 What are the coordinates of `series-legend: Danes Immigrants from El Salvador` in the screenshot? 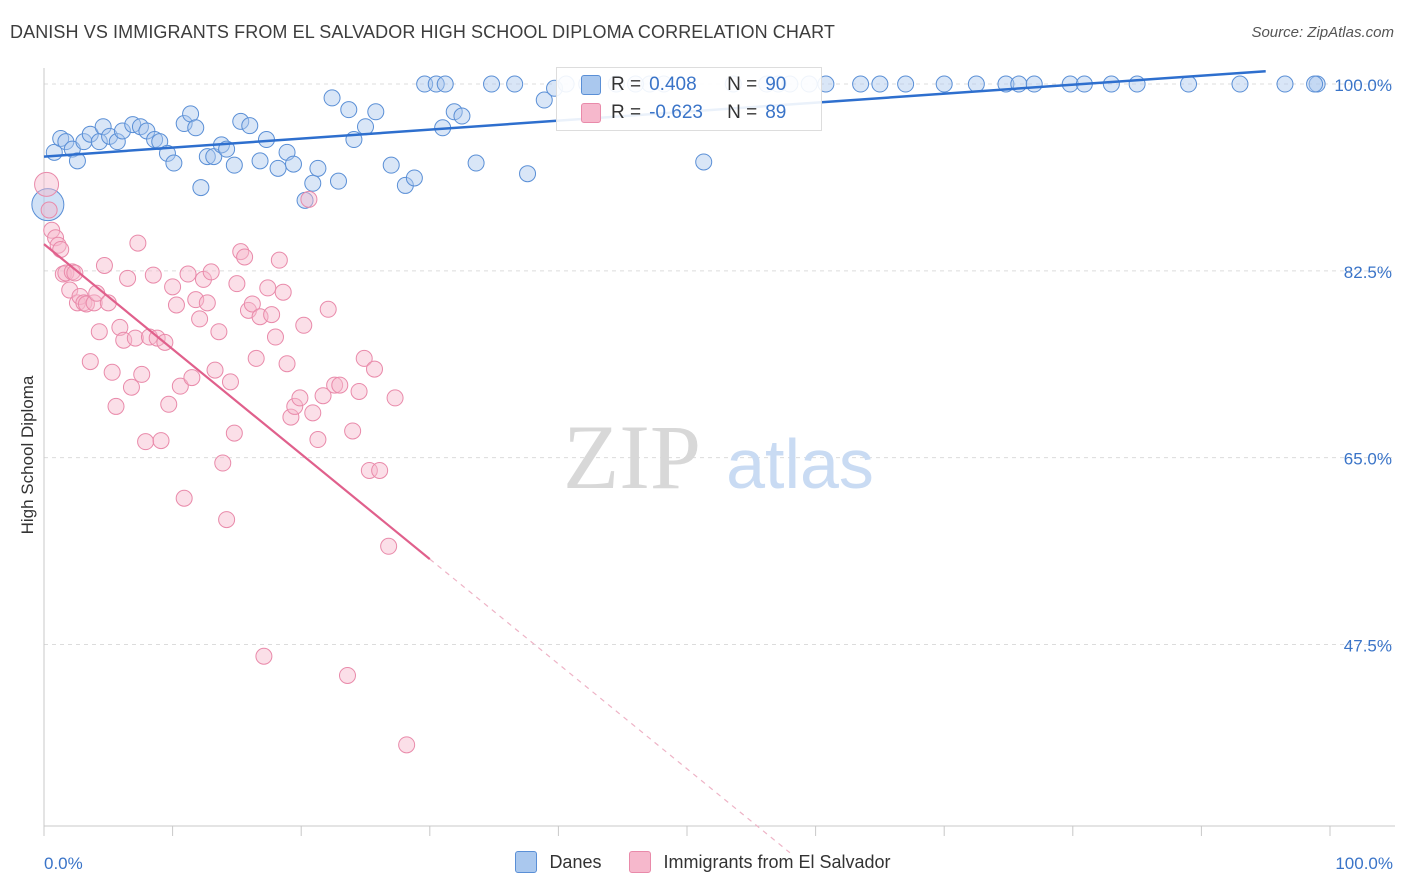 It's located at (703, 862).